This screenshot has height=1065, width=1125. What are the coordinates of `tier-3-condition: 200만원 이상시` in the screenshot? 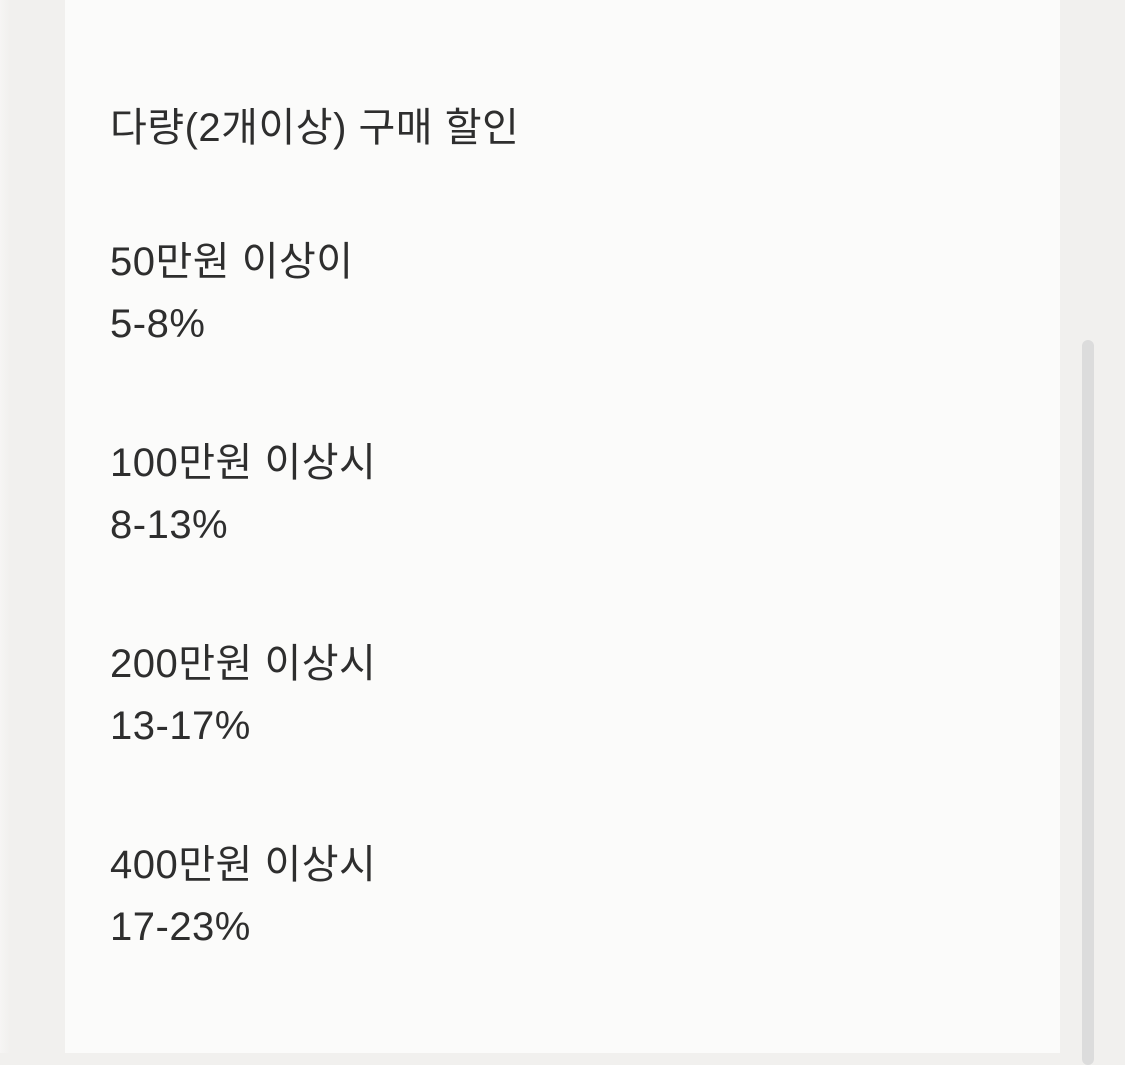 It's located at (243, 663).